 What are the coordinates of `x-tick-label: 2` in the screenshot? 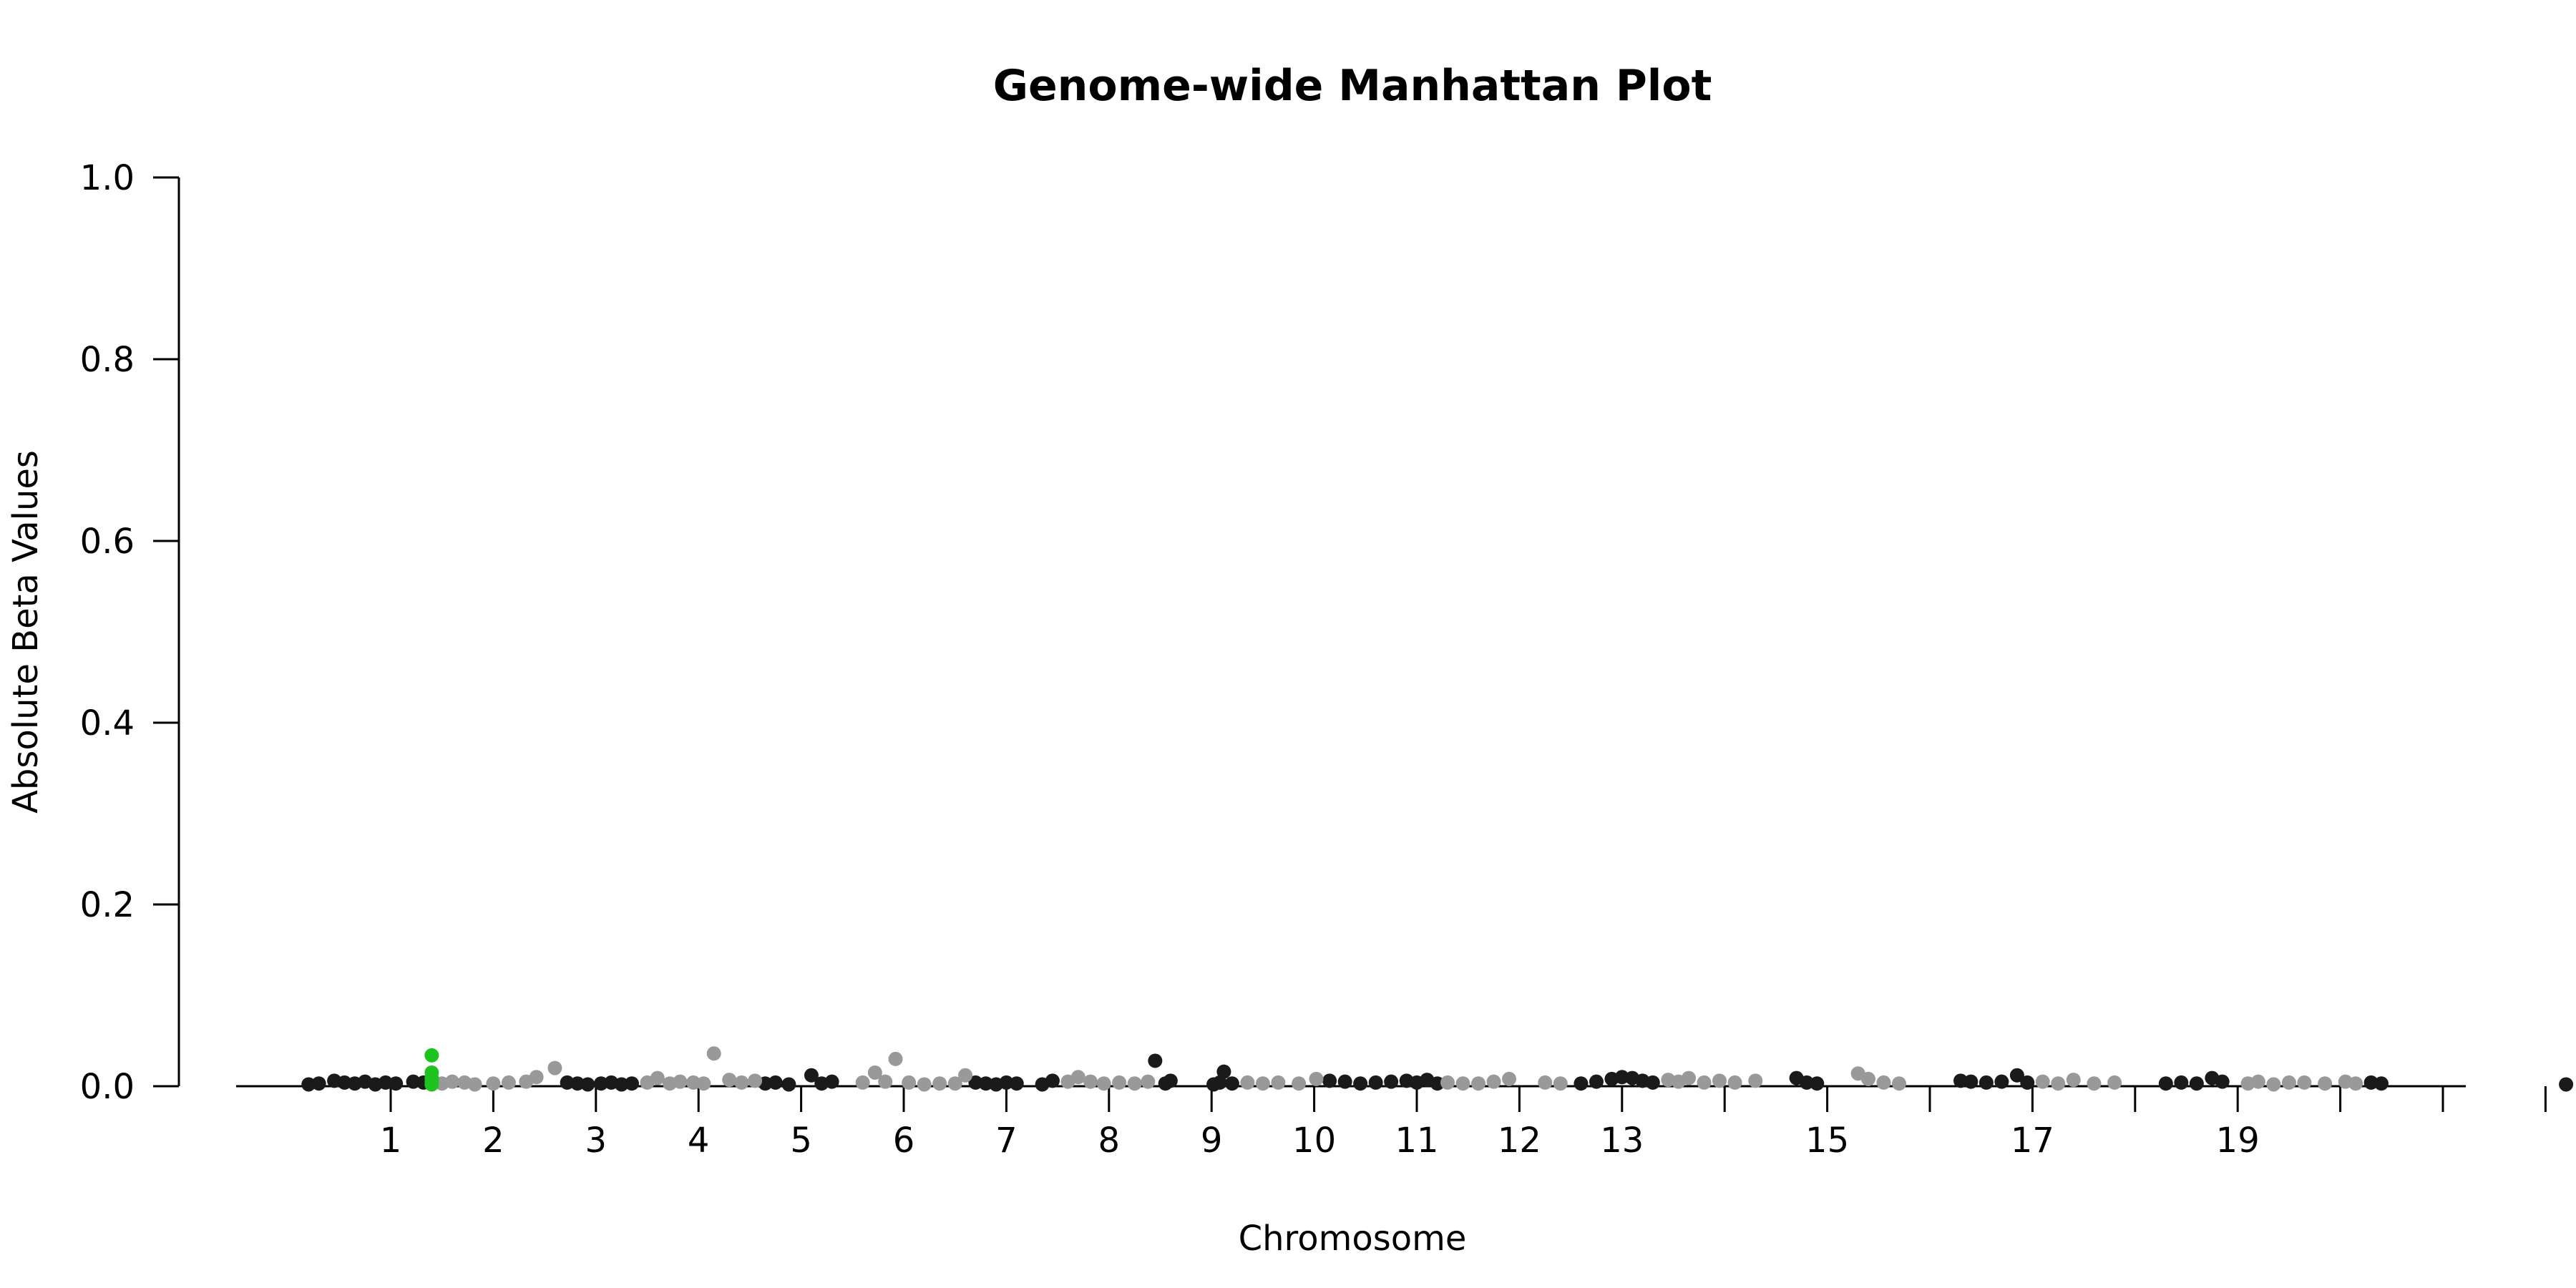 It's located at (493, 1141).